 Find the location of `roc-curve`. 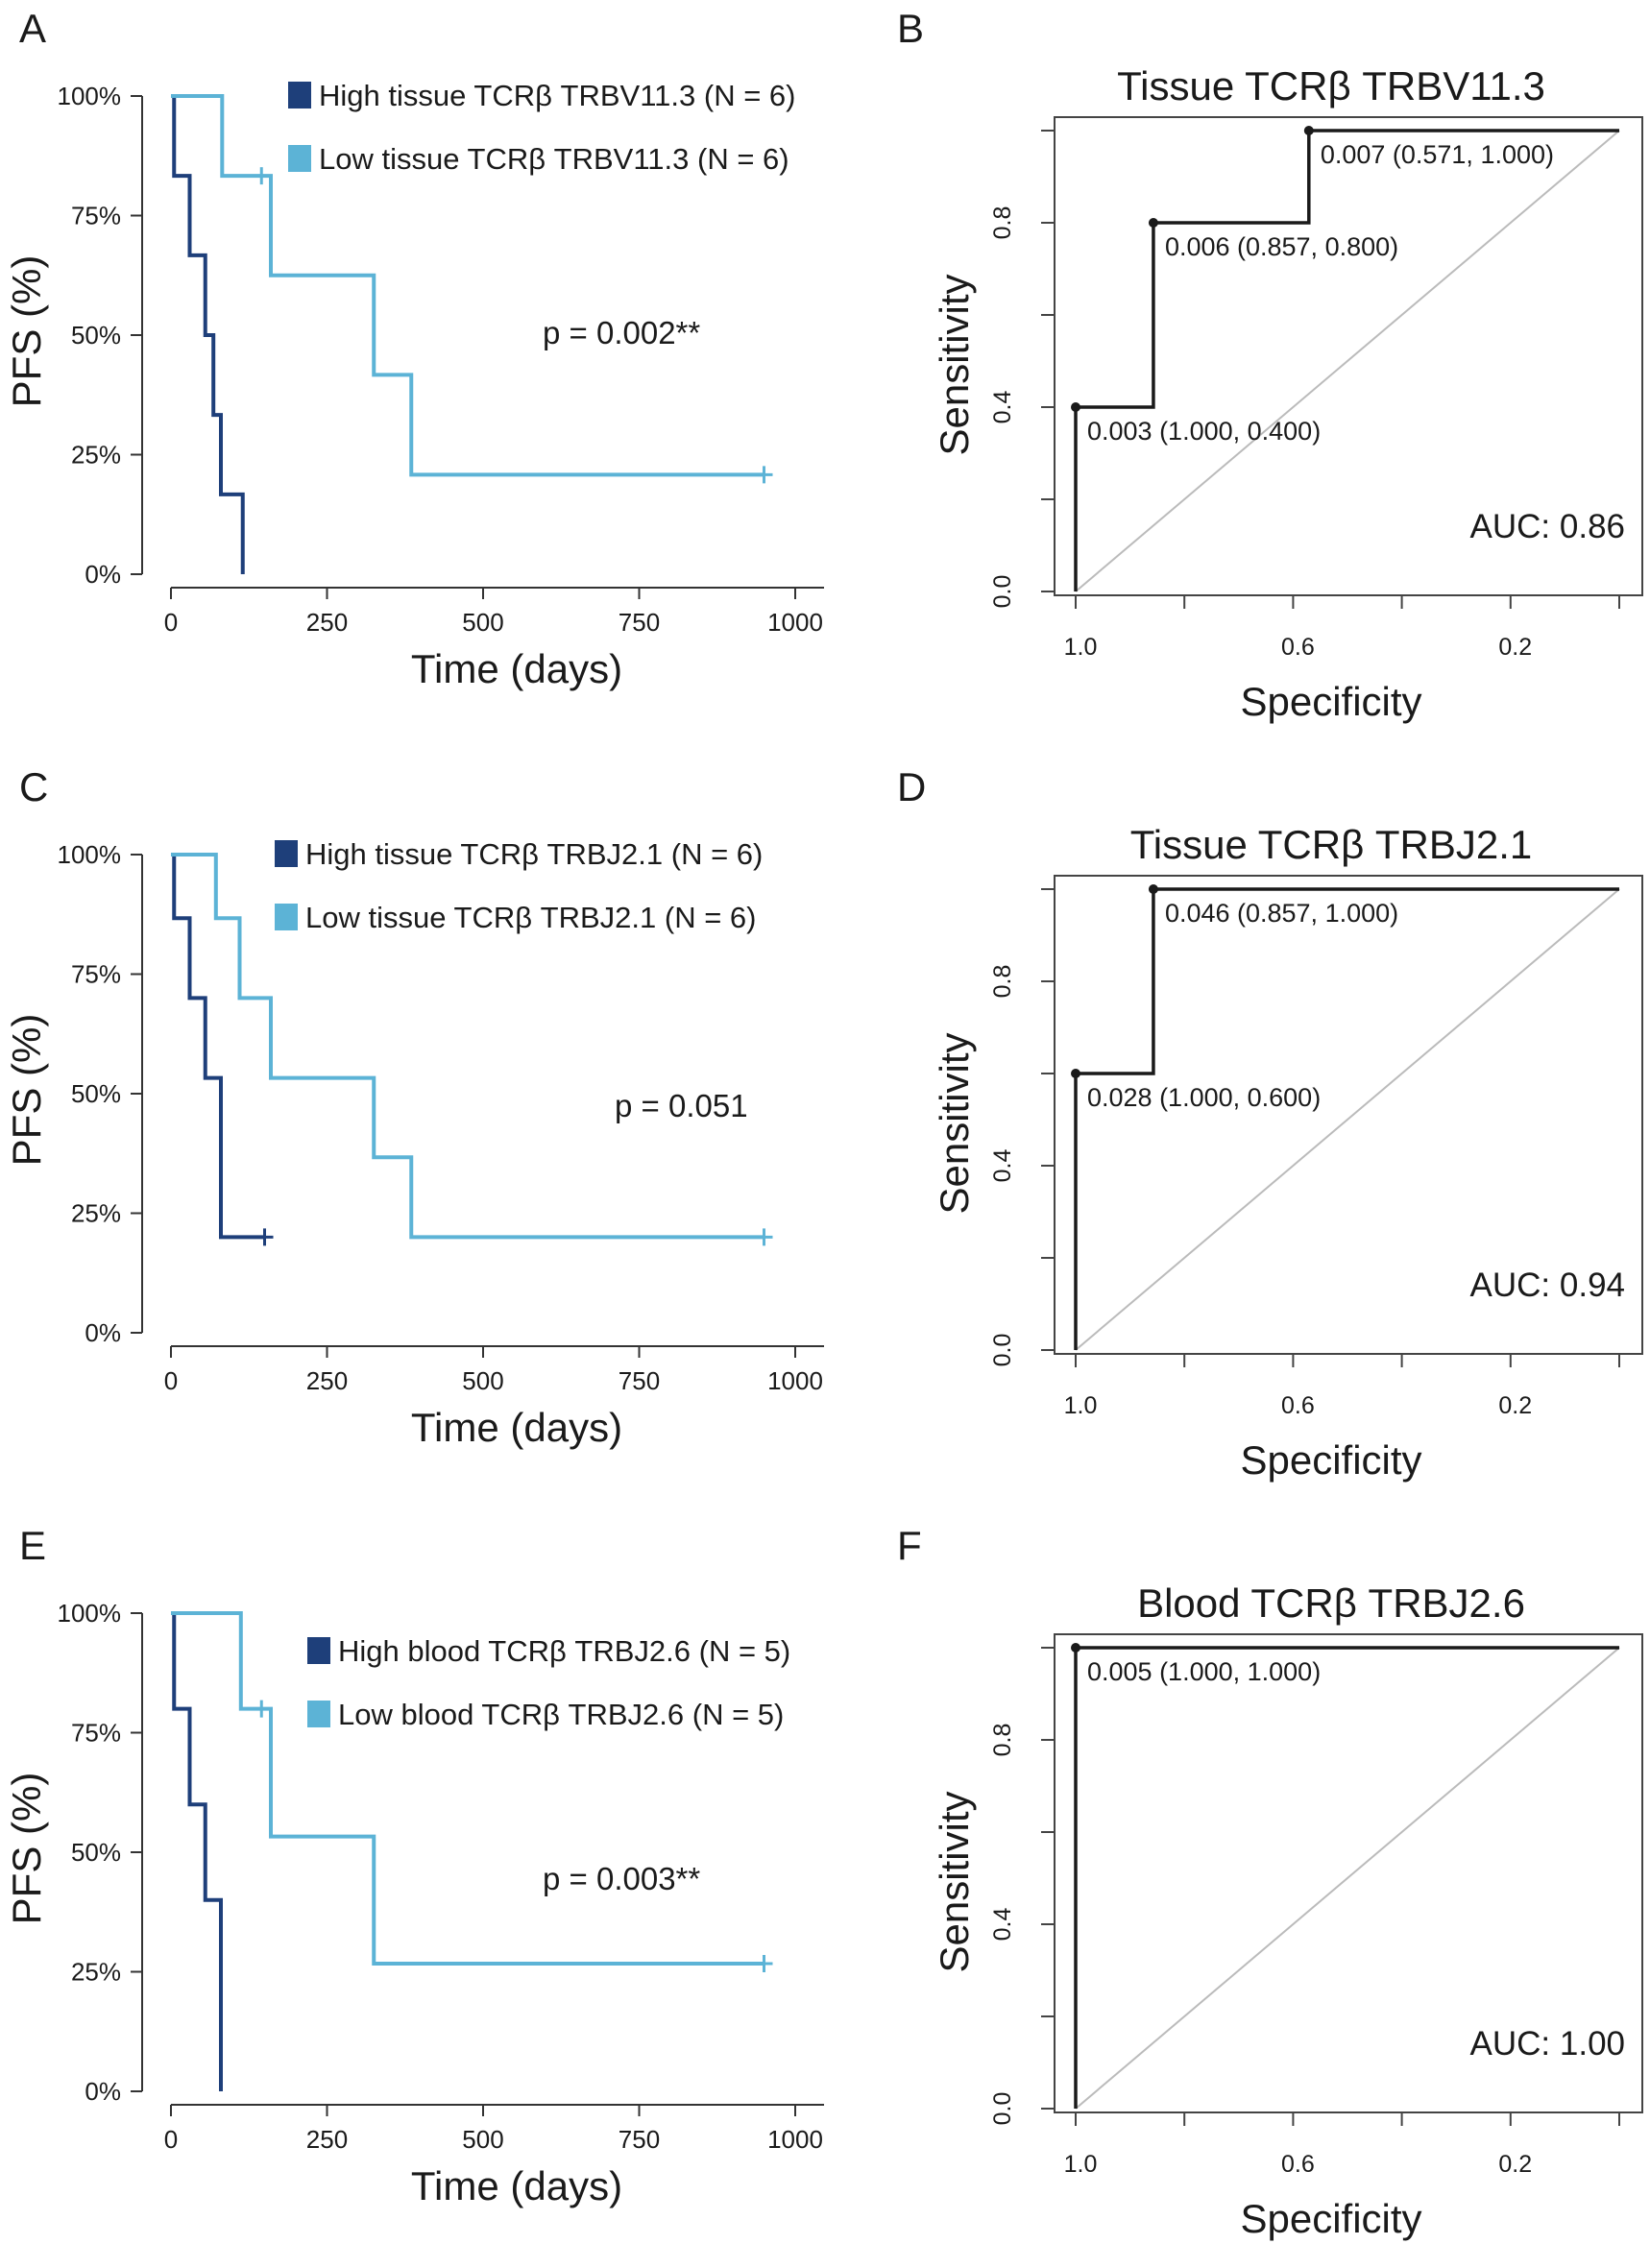

roc-curve is located at coordinates (1346, 1119).